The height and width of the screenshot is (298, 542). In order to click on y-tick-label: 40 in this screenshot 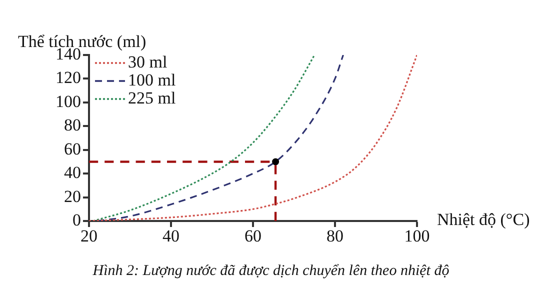, I will do `click(72, 172)`.